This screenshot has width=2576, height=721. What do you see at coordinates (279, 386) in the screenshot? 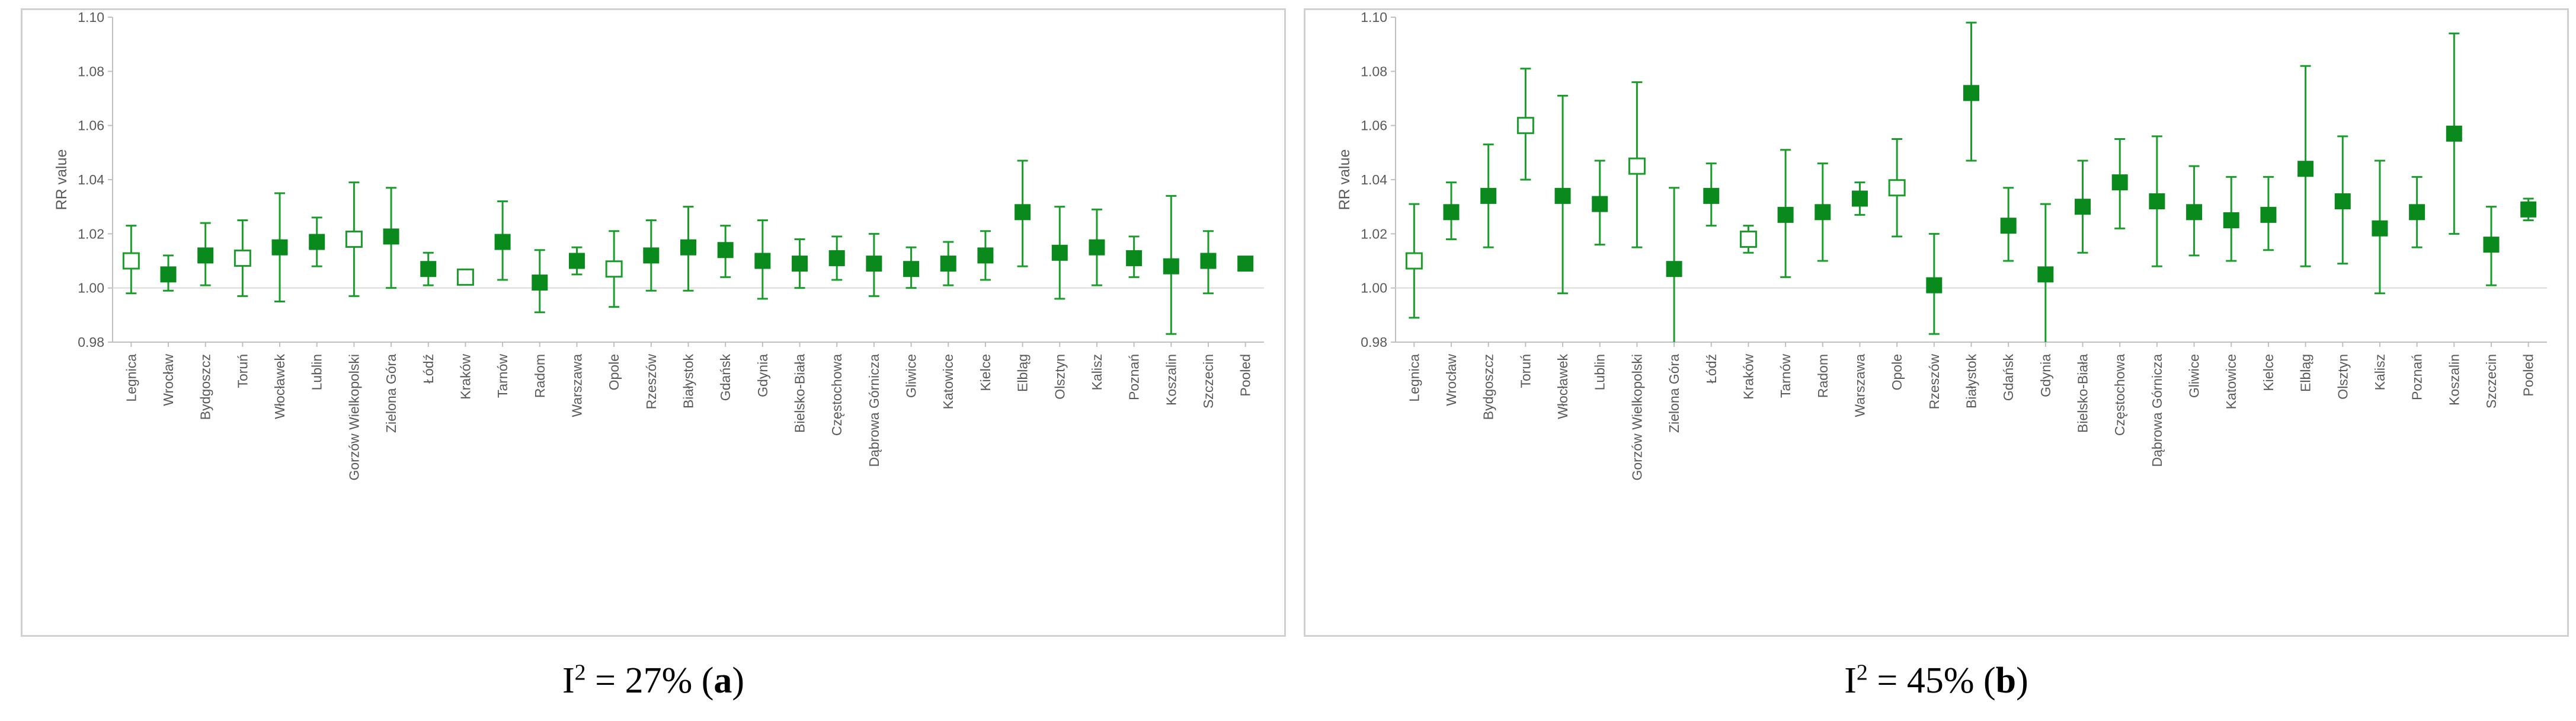
I see `chart-a-x-tick-label: Włocławek` at bounding box center [279, 386].